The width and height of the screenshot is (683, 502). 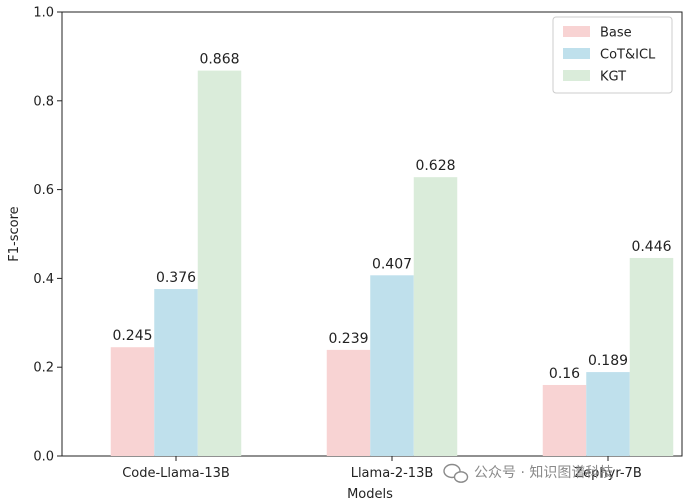 I want to click on watermark-text: 公众号 · 知识图谱科技, so click(x=543, y=472).